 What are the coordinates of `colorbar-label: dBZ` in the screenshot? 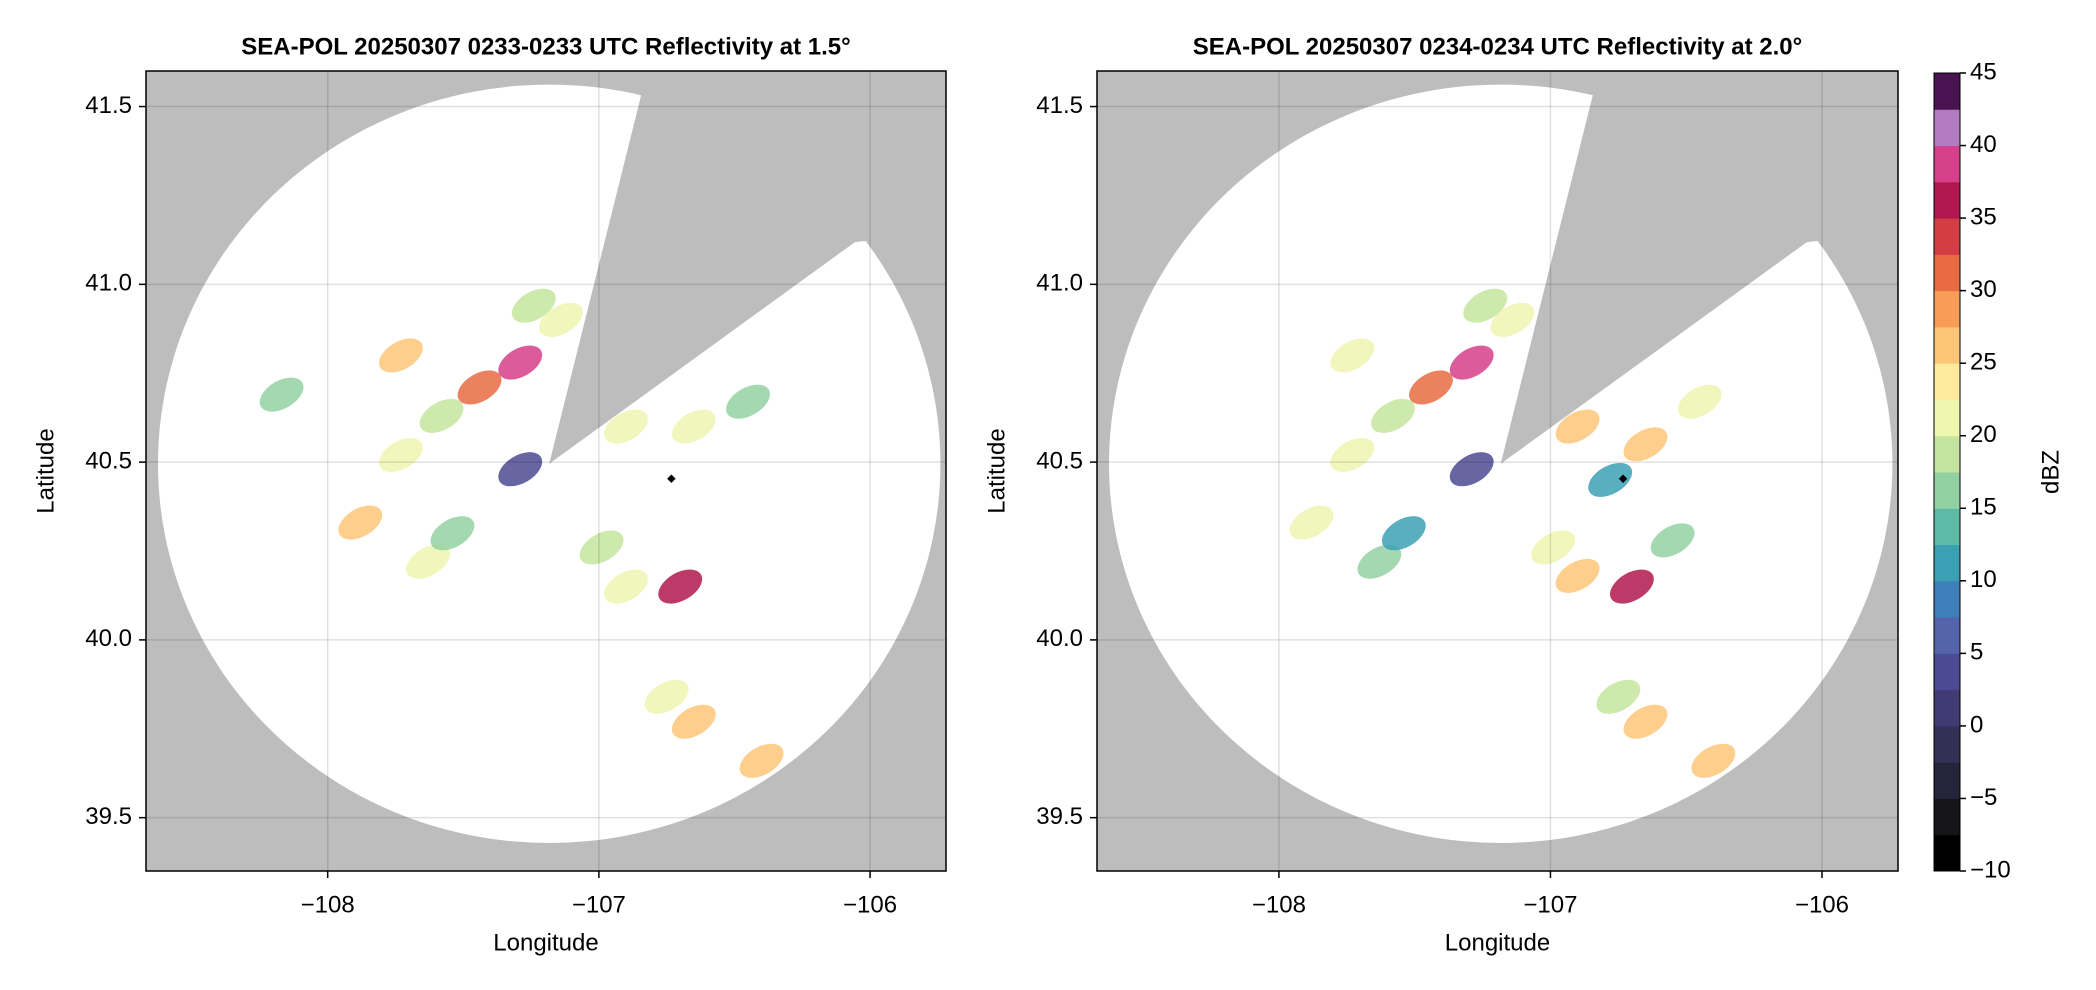 It's located at (2050, 472).